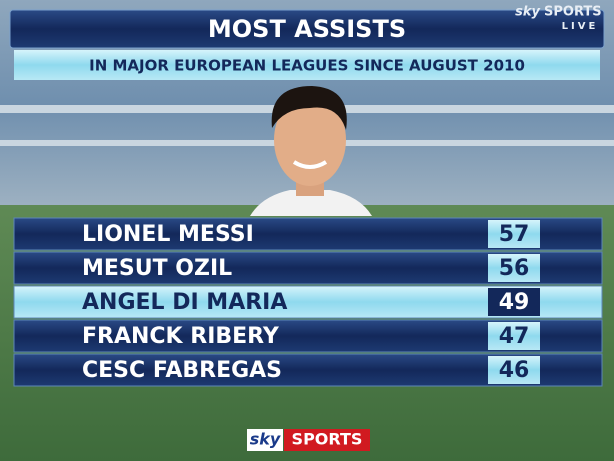 The image size is (614, 461). I want to click on logo-brand-box, so click(265, 440).